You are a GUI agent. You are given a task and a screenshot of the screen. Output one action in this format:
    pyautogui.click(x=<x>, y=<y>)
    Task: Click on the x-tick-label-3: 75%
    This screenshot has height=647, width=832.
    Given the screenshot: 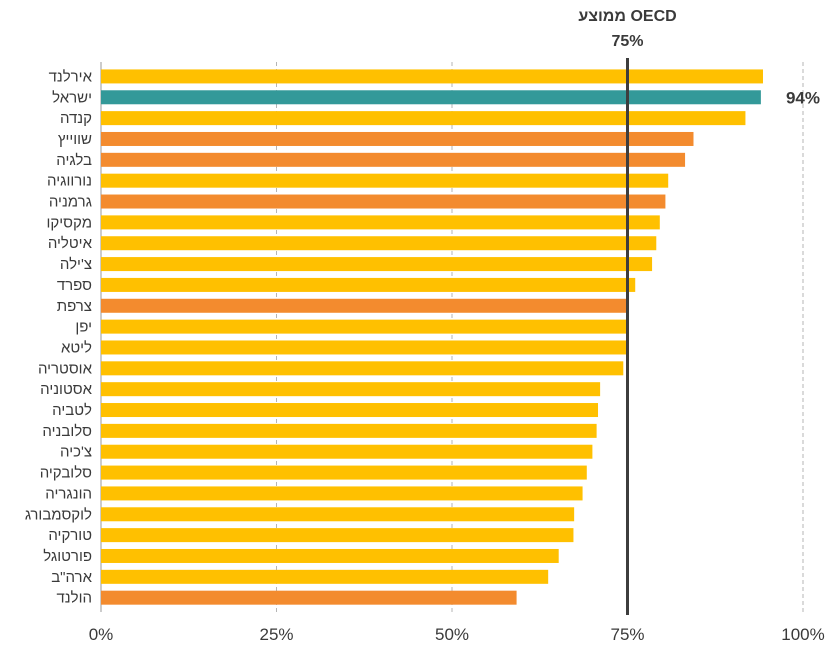 What is the action you would take?
    pyautogui.click(x=627, y=634)
    